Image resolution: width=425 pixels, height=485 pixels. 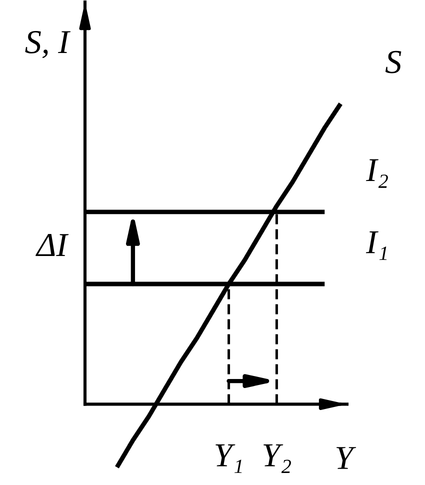 I want to click on series-label: I₂, so click(x=377, y=173).